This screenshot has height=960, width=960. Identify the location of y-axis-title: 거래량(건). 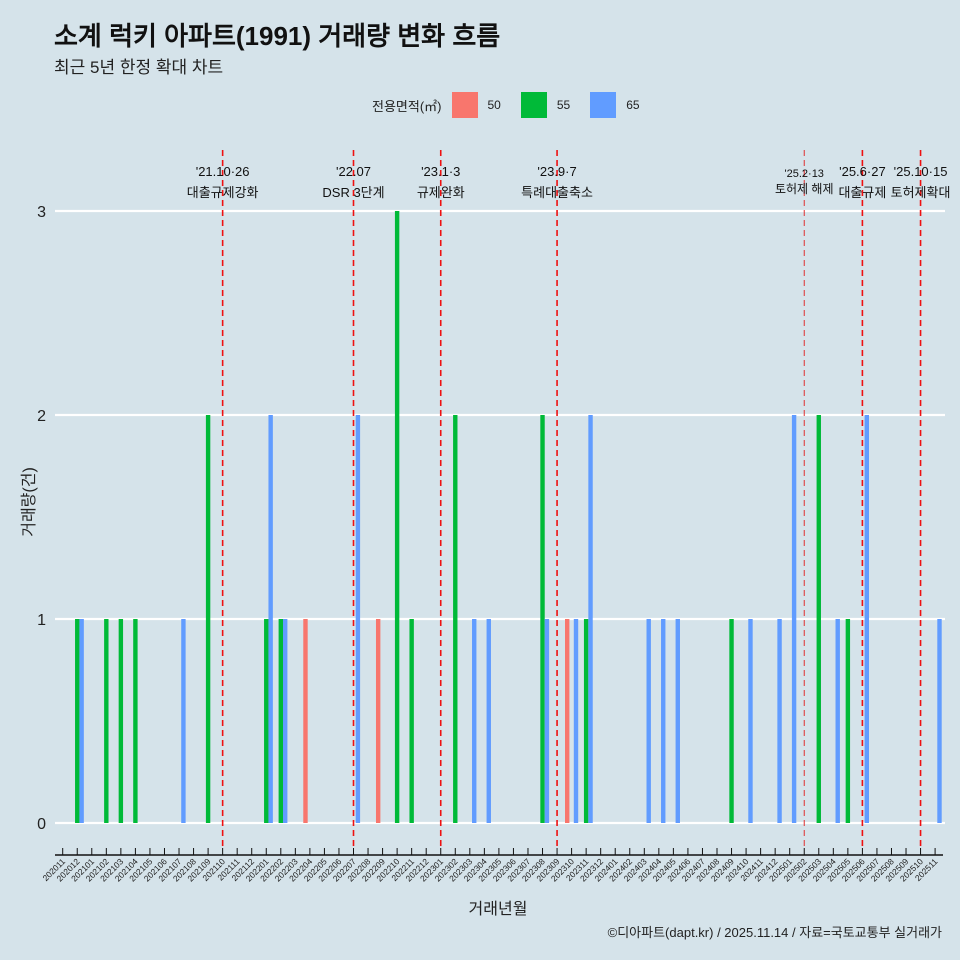
(29, 502).